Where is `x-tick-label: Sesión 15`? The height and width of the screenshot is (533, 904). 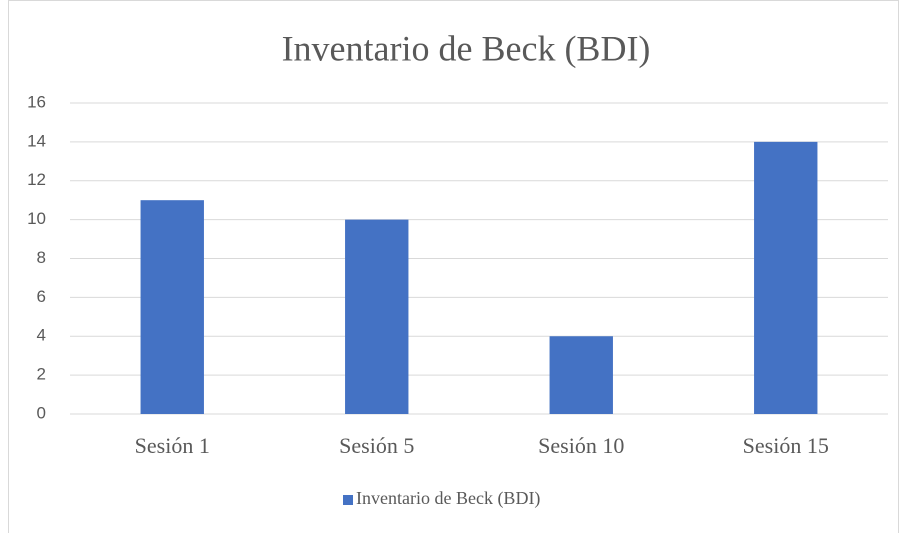
x-tick-label: Sesión 15 is located at coordinates (786, 445).